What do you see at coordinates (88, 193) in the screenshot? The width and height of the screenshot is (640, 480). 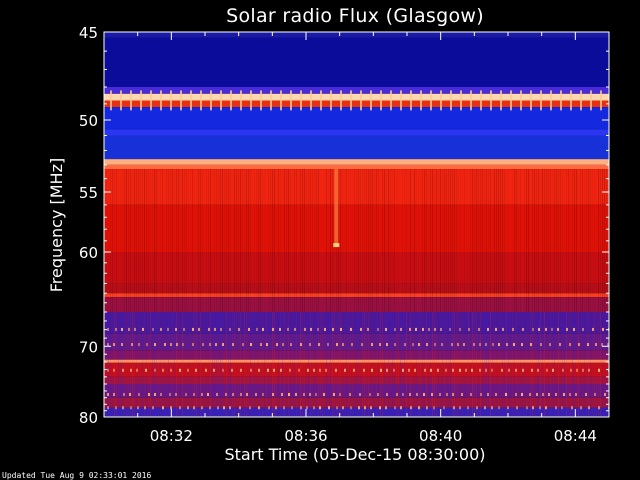 I see `y-tick-label: 55` at bounding box center [88, 193].